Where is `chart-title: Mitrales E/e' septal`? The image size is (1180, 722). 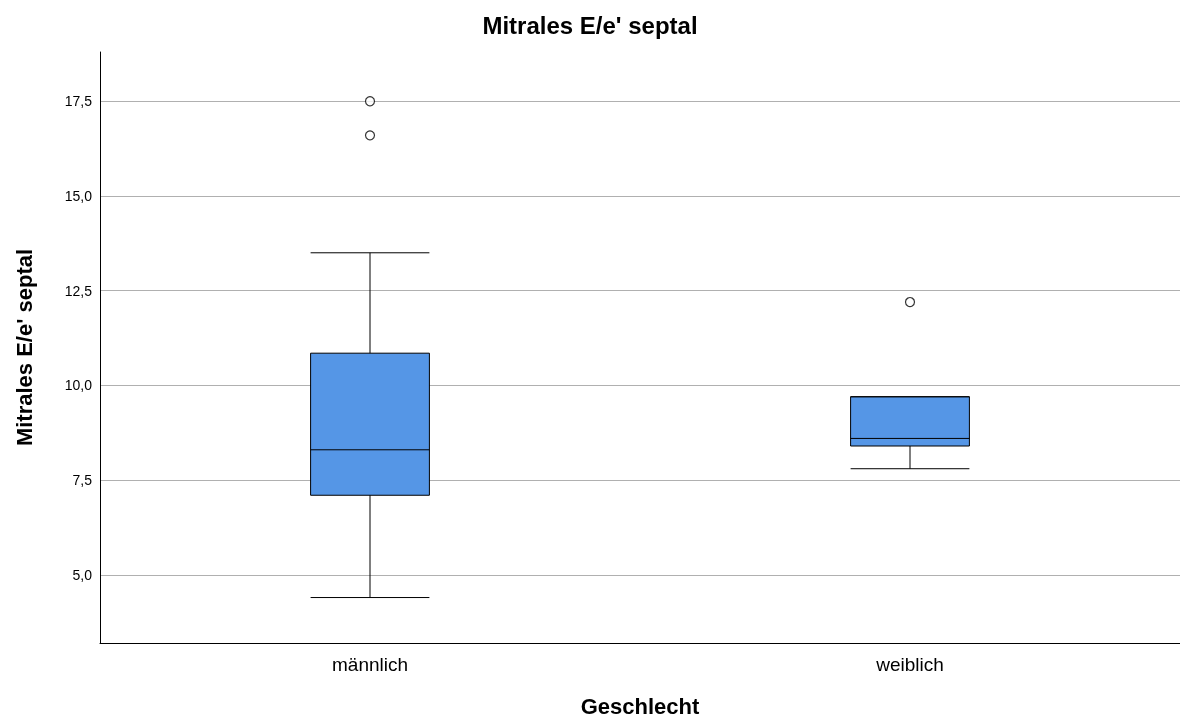 chart-title: Mitrales E/e' septal is located at coordinates (590, 25).